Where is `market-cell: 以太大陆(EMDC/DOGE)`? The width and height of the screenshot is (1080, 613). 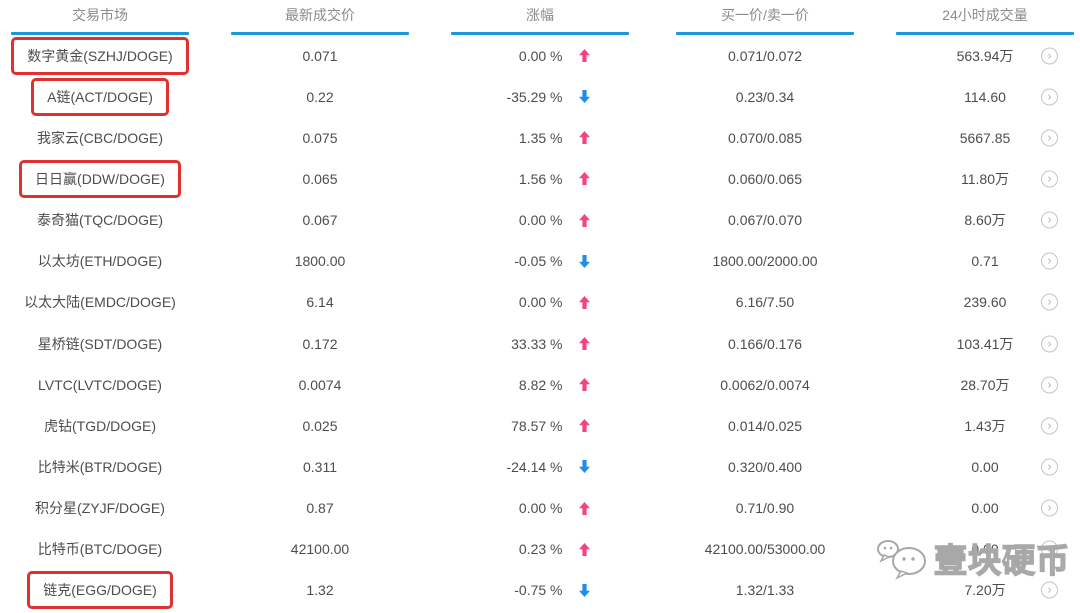 market-cell: 以太大陆(EMDC/DOGE) is located at coordinates (100, 302).